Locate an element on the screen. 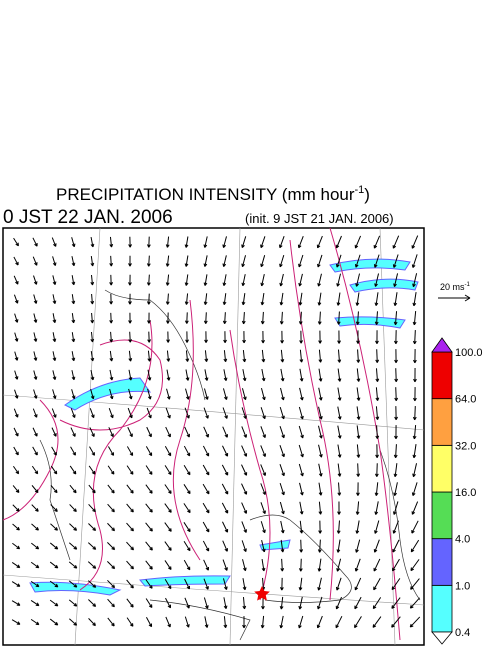 The width and height of the screenshot is (500, 655). reference-arrowhead is located at coordinates (467, 298).